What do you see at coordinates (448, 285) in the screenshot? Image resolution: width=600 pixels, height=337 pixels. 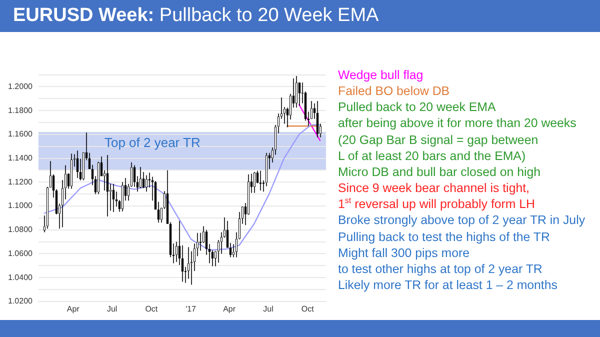 I see `text: Likely more TR for at least 1 – 2 months` at bounding box center [448, 285].